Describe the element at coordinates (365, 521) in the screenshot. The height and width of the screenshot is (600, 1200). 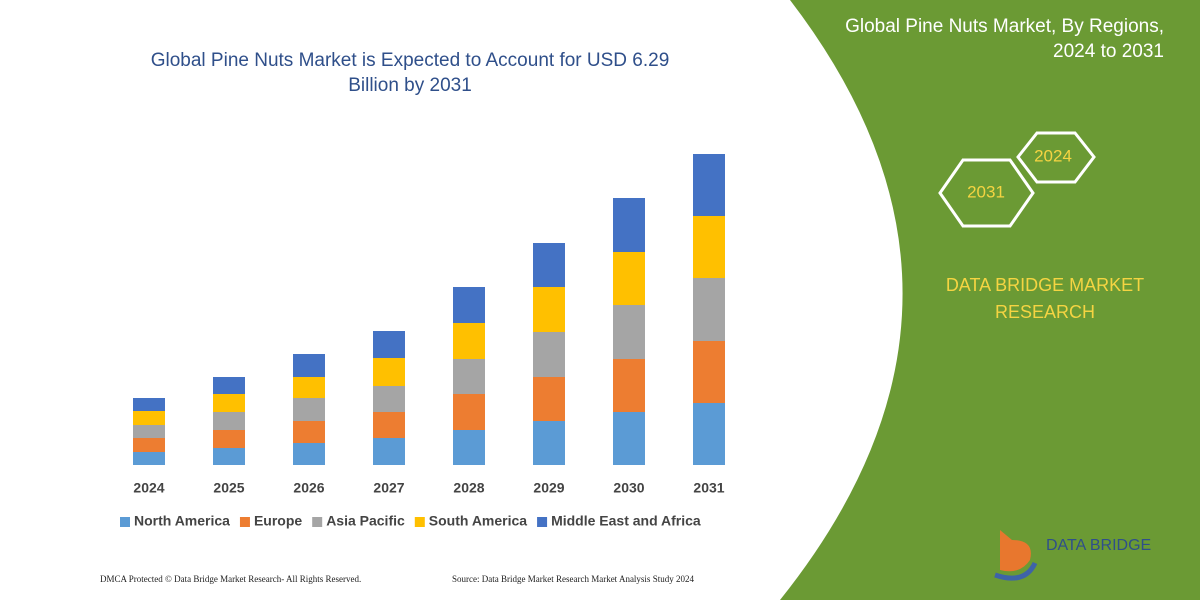
I see `legend-label: Asia Pacific` at that location.